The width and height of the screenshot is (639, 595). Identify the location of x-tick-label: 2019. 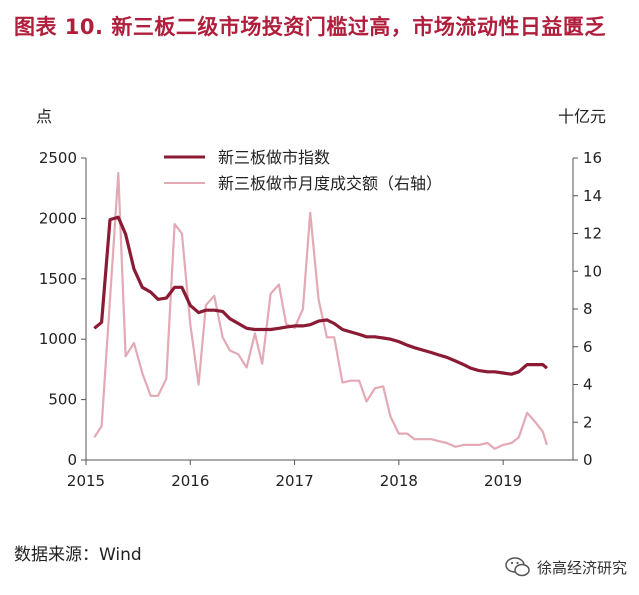
(503, 481).